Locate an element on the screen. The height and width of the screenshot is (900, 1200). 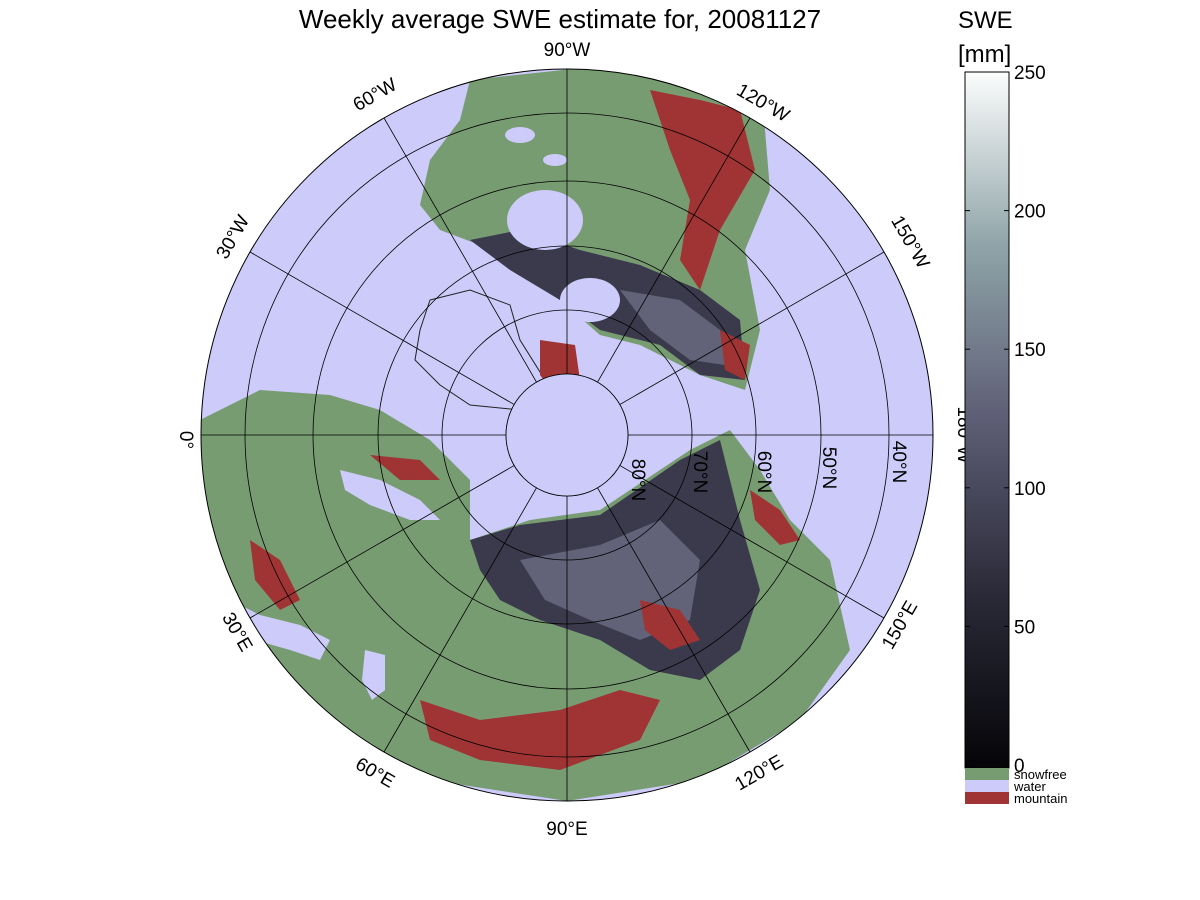
lat-label-70n: 70°N is located at coordinates (699, 472).